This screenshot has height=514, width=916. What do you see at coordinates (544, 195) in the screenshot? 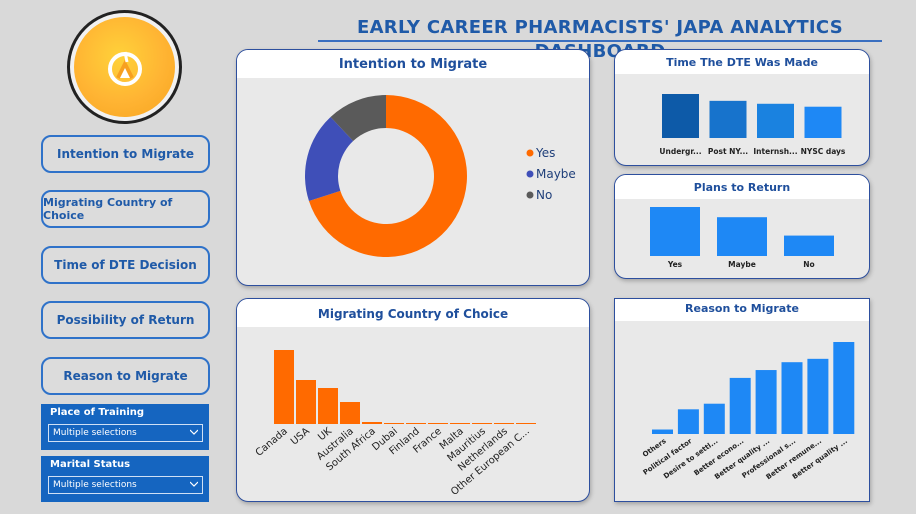
I see `legend-label: No` at bounding box center [544, 195].